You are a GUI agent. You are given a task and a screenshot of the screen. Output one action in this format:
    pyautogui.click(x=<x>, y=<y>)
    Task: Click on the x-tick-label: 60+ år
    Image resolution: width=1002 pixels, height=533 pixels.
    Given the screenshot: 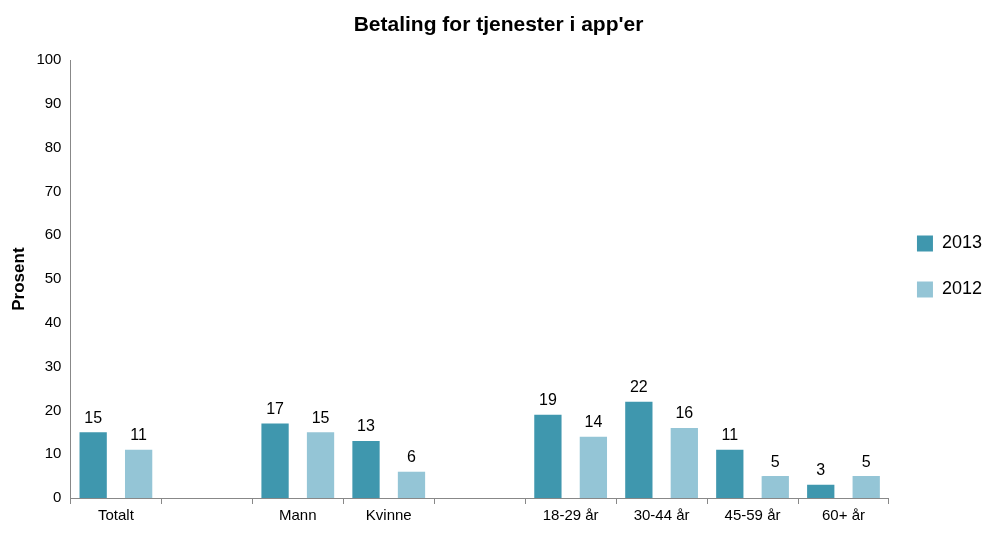 What is the action you would take?
    pyautogui.click(x=843, y=515)
    